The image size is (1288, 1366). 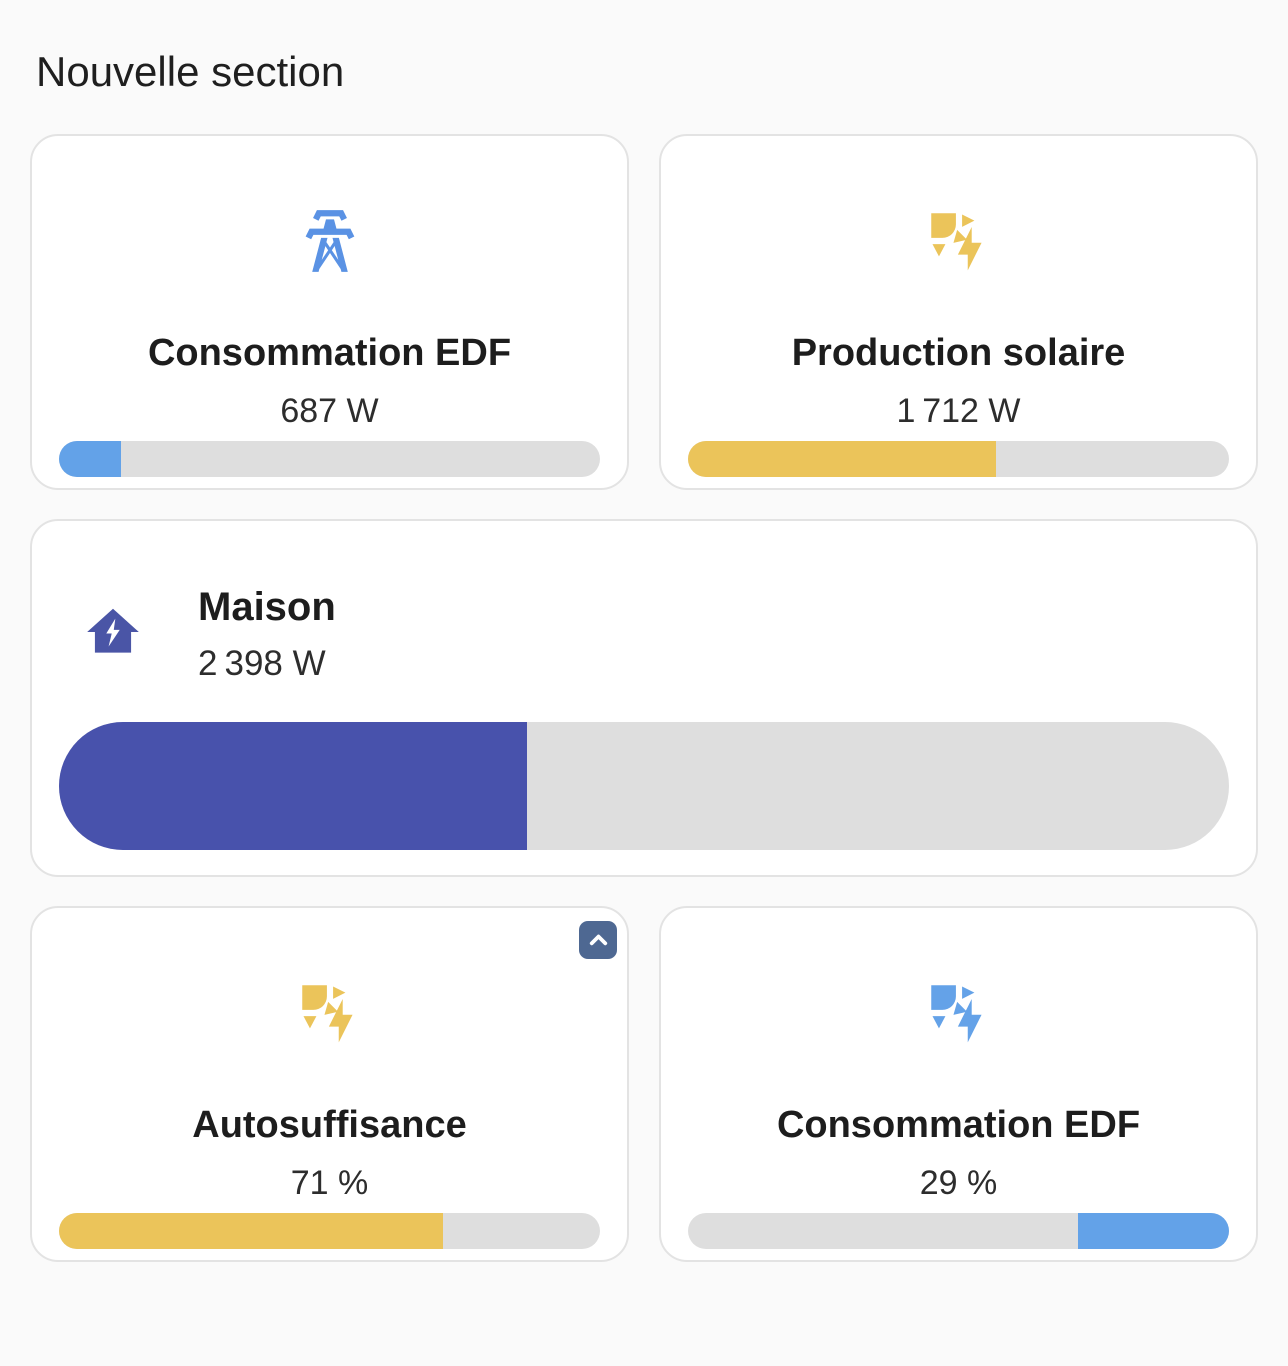 What do you see at coordinates (113, 634) in the screenshot?
I see `home-lightning-bolt-icon` at bounding box center [113, 634].